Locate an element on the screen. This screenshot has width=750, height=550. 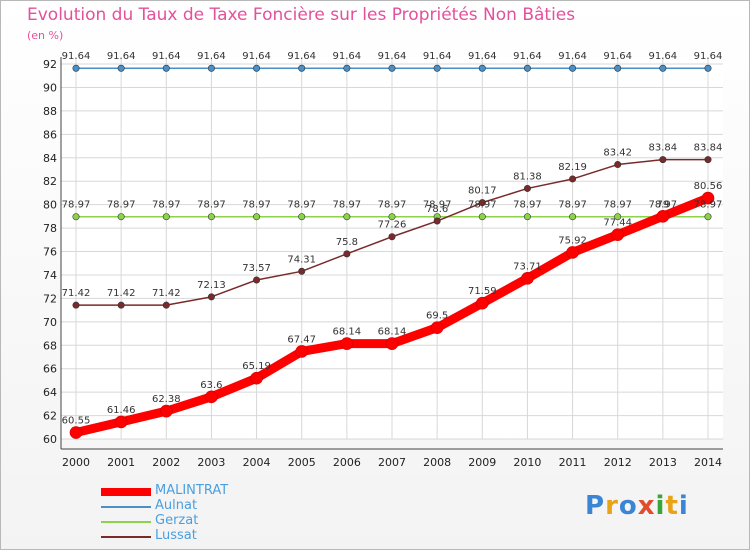
data-label-malintrat: 69.5 is located at coordinates (437, 316).